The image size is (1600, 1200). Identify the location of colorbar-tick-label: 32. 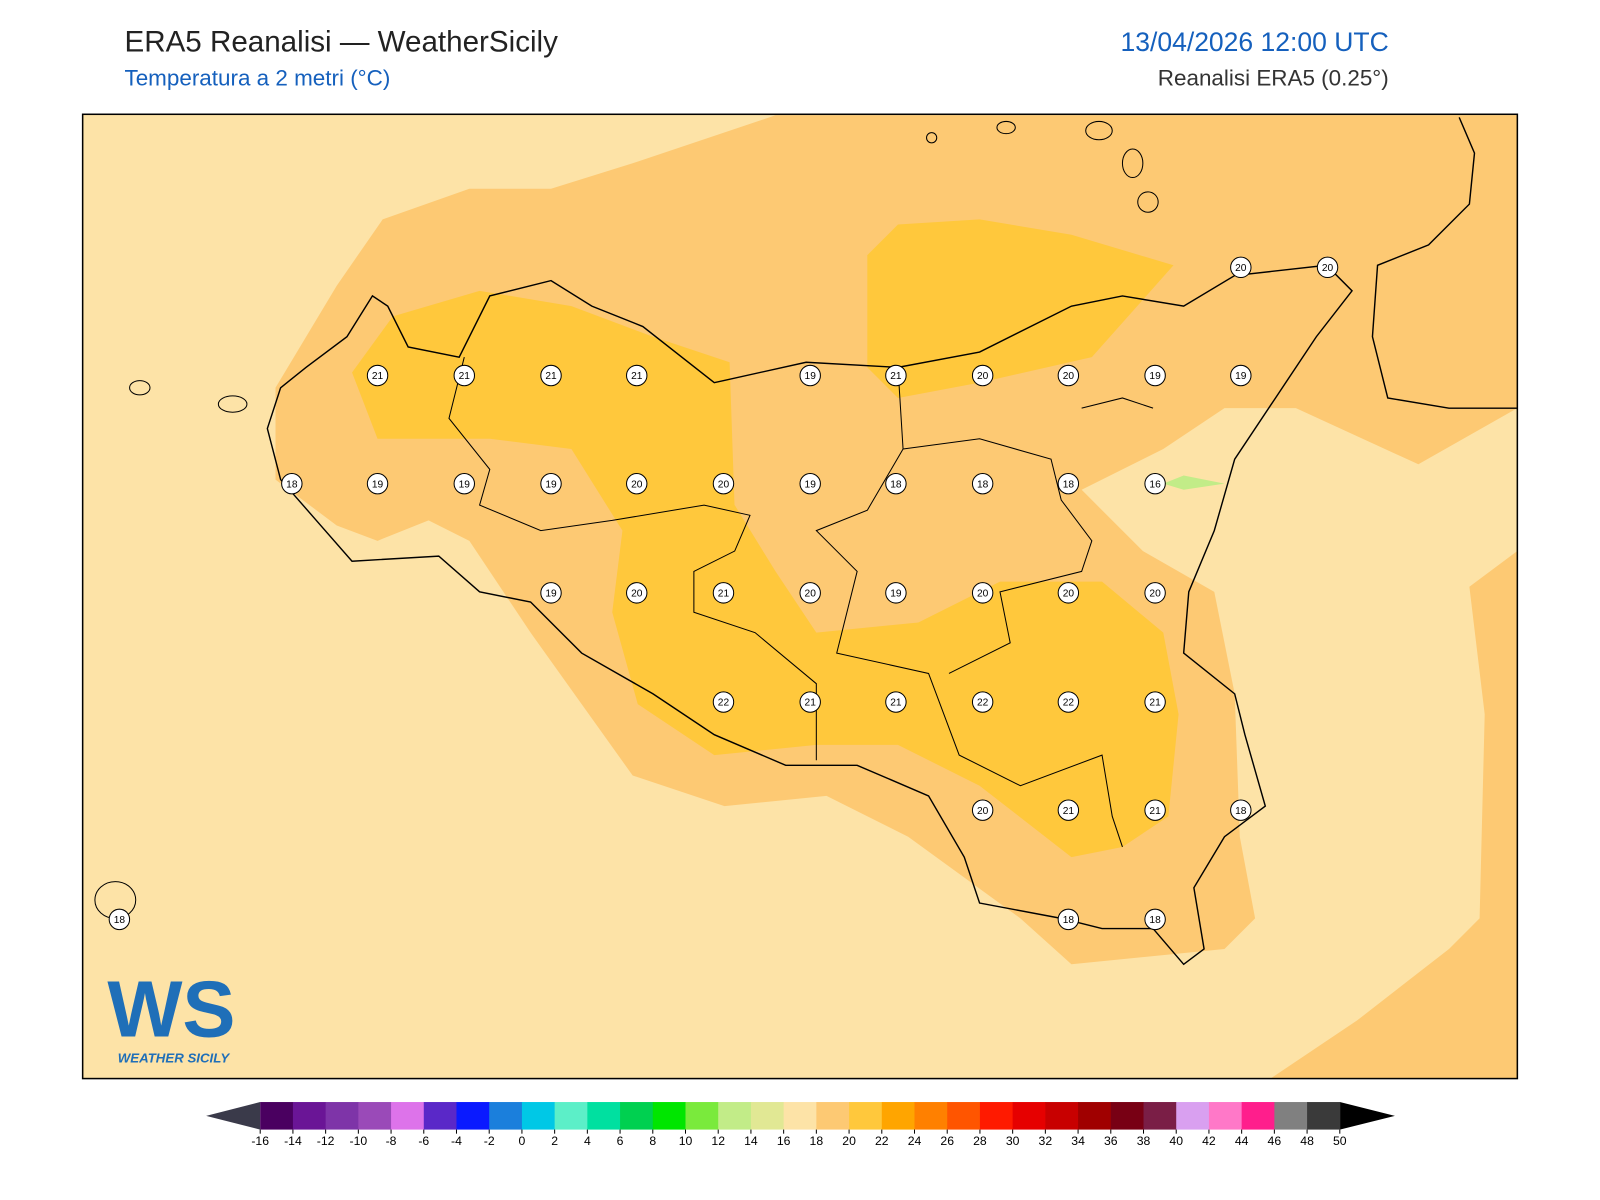
(1046, 1141).